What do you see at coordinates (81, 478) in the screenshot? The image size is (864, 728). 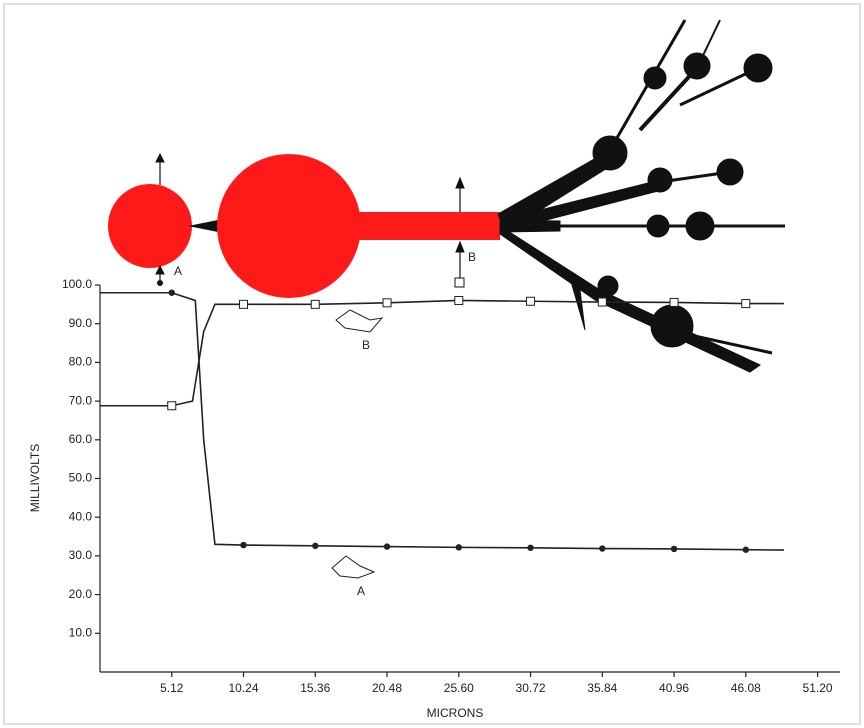 I see `y-tick-label: 50.0` at bounding box center [81, 478].